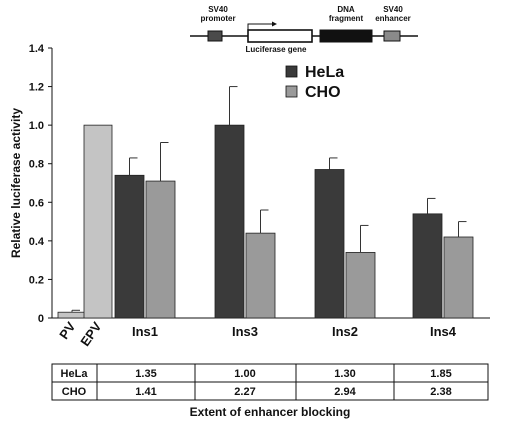 This screenshot has height=425, width=514. I want to click on luciferase-gene-box, so click(280, 36).